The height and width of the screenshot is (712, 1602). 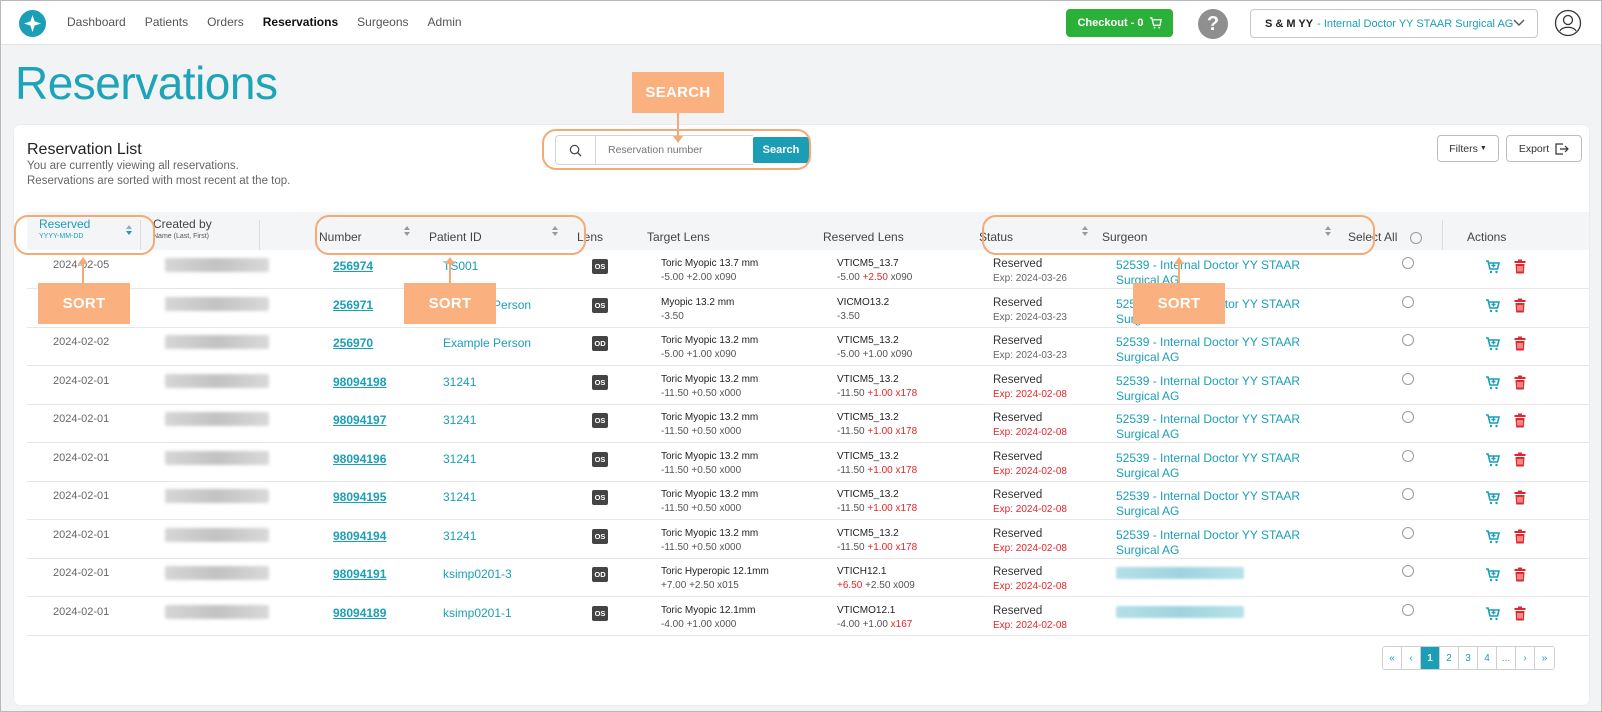 I want to click on checkout-button: Checkout - 0, so click(x=1119, y=23).